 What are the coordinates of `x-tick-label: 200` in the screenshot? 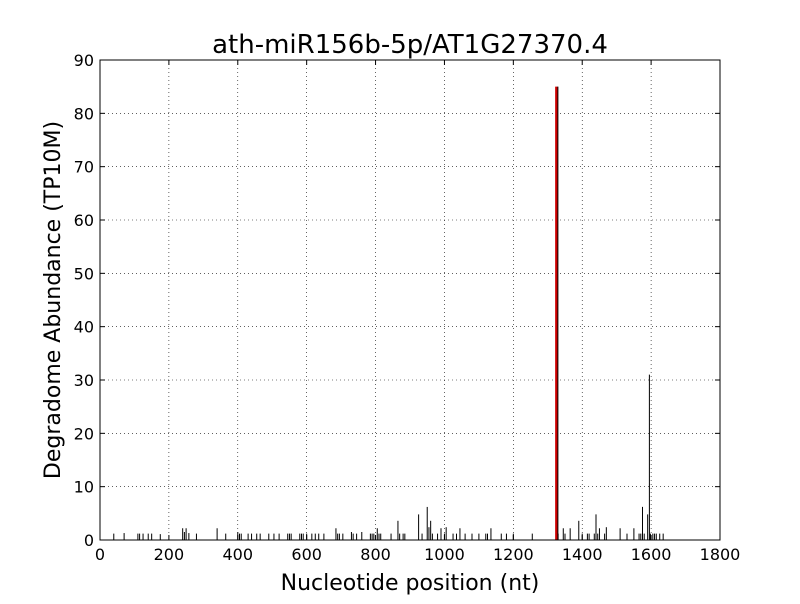 It's located at (169, 554).